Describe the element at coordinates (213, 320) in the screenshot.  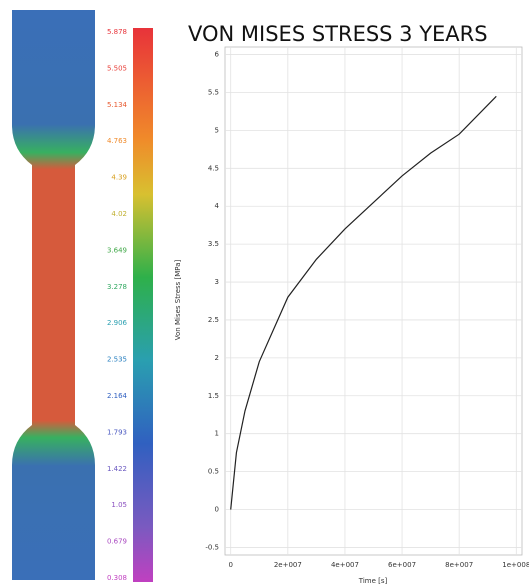
I see `y-tick-label: 2.5` at that location.